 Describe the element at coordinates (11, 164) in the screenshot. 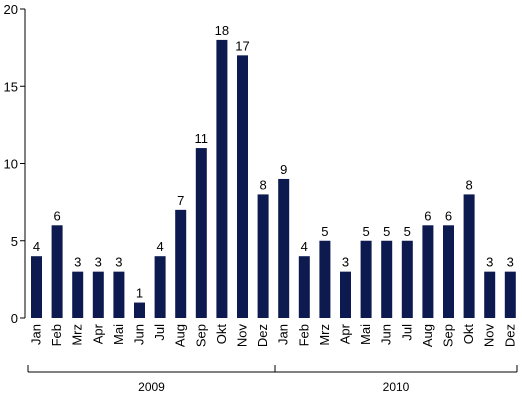

I see `y-tick-label: 10` at that location.